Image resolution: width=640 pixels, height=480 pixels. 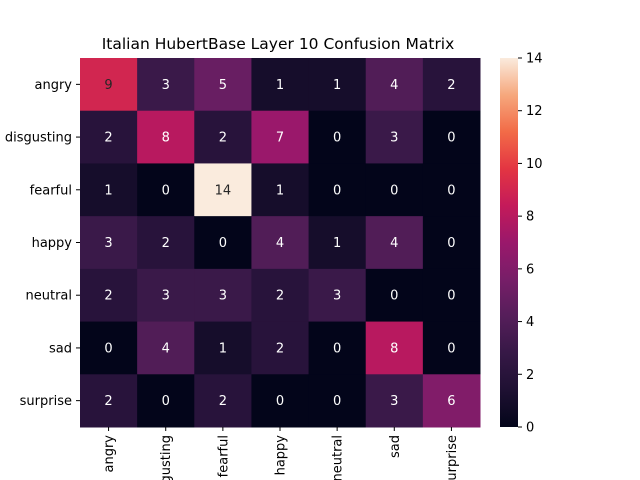 What do you see at coordinates (534, 164) in the screenshot?
I see `colorbar-tick-label: 10` at bounding box center [534, 164].